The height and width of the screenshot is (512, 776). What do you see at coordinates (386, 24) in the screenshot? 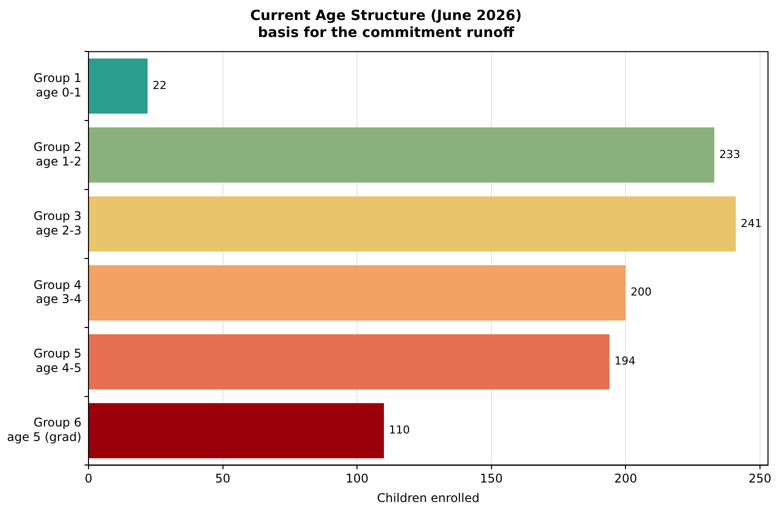
I see `chart-title: Current Age Structure (June 2026) basis for the commitment runoff` at bounding box center [386, 24].